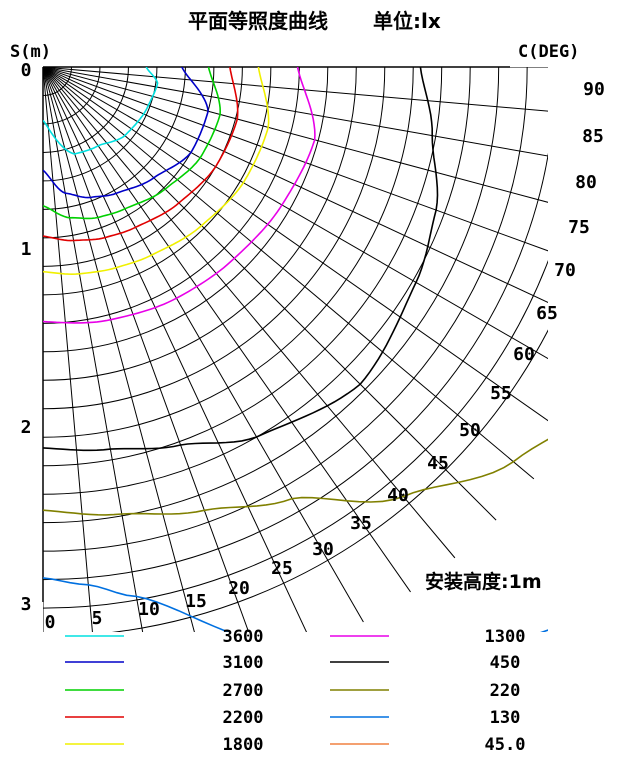 The width and height of the screenshot is (619, 760). Describe the element at coordinates (547, 313) in the screenshot. I see `c-tick-label: 65` at that location.